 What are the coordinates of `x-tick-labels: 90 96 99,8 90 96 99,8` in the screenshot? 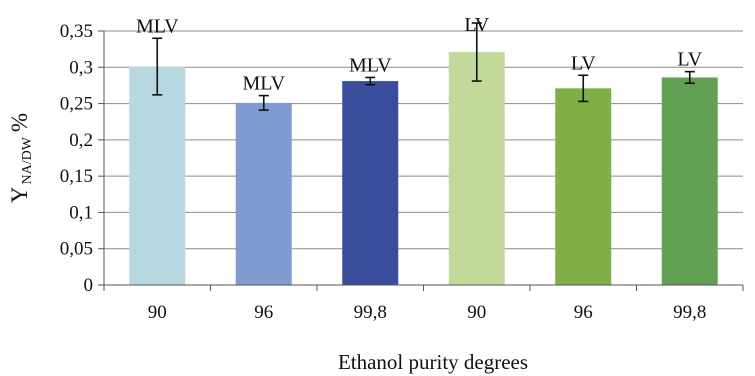 It's located at (427, 312).